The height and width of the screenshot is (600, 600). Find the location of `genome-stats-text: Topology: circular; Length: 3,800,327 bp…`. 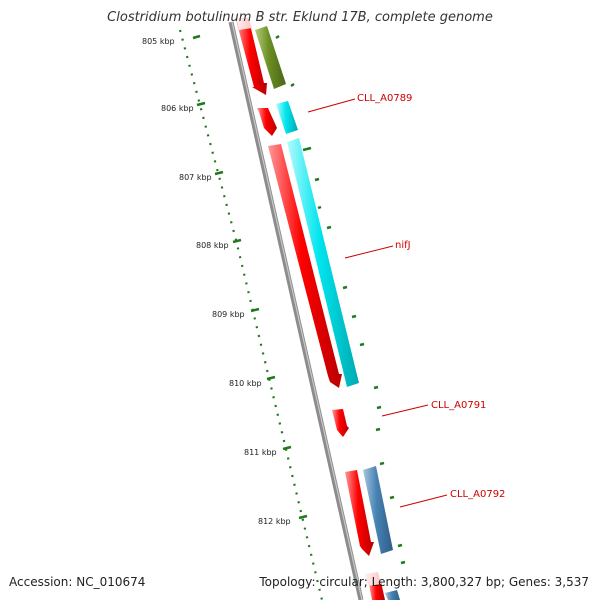

genome-stats-text: Topology: circular; Length: 3,800,327 bp… is located at coordinates (424, 582).